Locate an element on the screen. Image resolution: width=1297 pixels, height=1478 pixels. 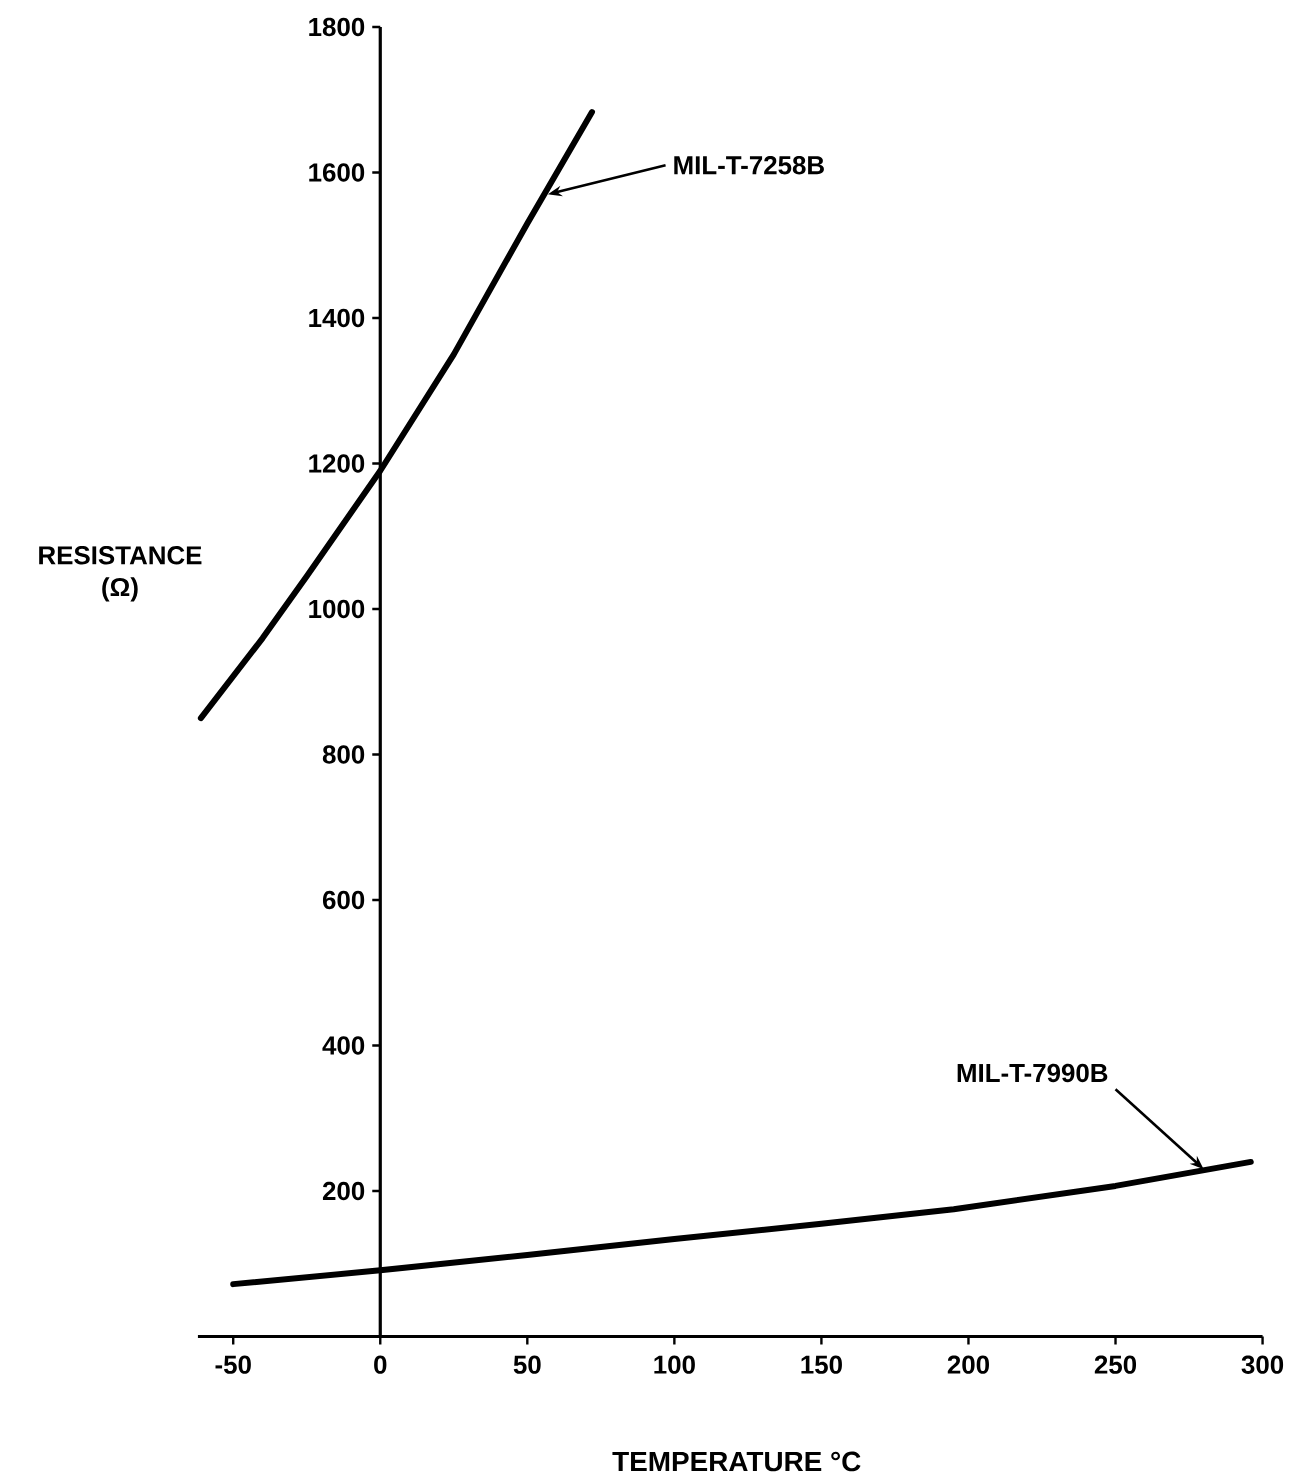
annotation: MIL-T-7990B is located at coordinates (1032, 1073).